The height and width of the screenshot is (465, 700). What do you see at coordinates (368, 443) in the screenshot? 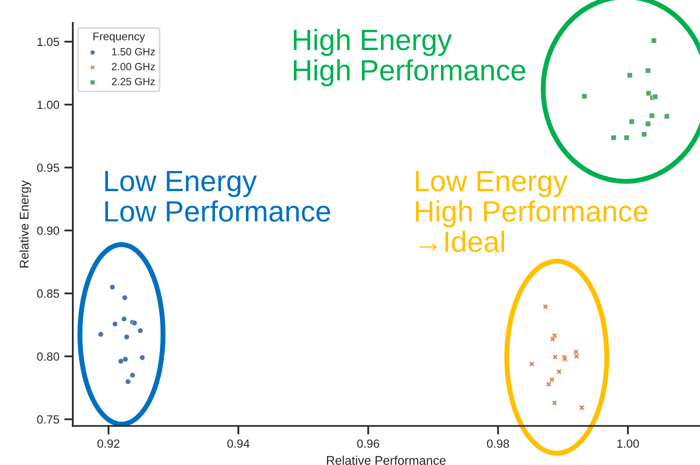
I see `x-tick-label: 0.96` at bounding box center [368, 443].